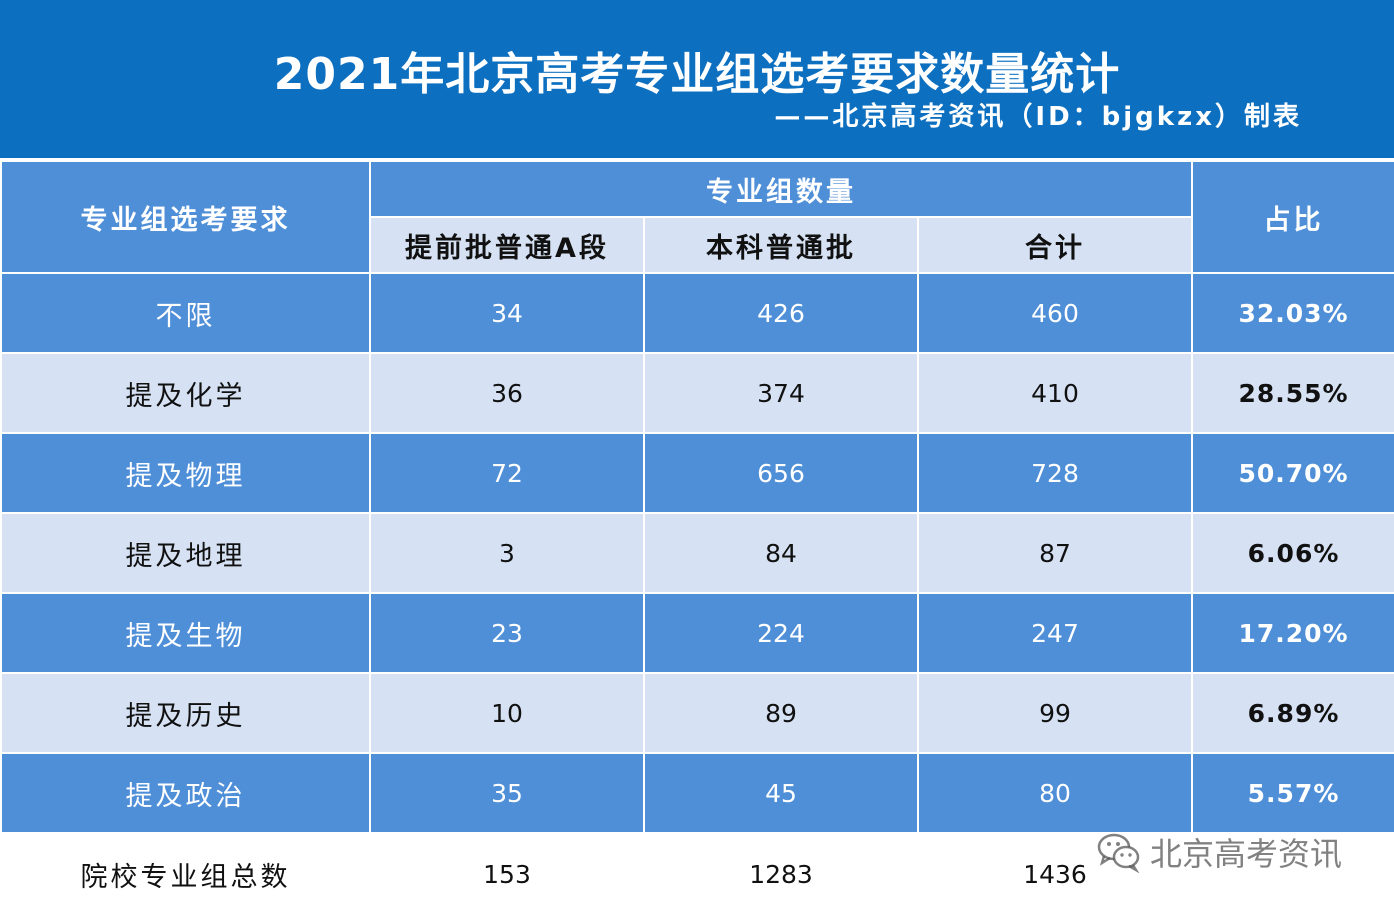 The height and width of the screenshot is (916, 1394). Describe the element at coordinates (185, 393) in the screenshot. I see `row-label: 提及化学` at that location.